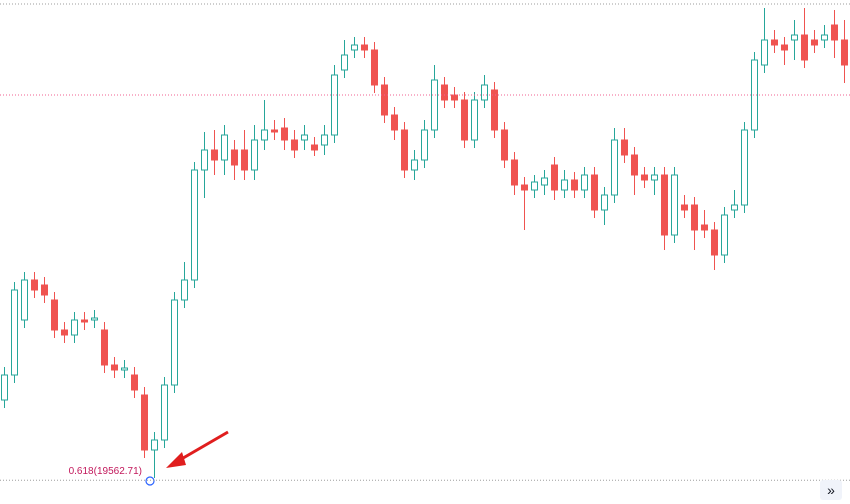 The height and width of the screenshot is (504, 850). What do you see at coordinates (831, 490) in the screenshot?
I see `scroll-to-latest-button: »` at bounding box center [831, 490].